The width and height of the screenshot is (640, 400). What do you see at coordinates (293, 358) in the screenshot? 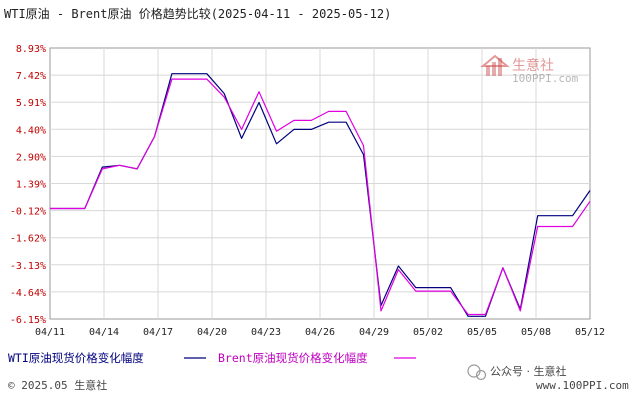
I see `legend-label-brent: Brent原油现货价格变化幅度` at bounding box center [293, 358].